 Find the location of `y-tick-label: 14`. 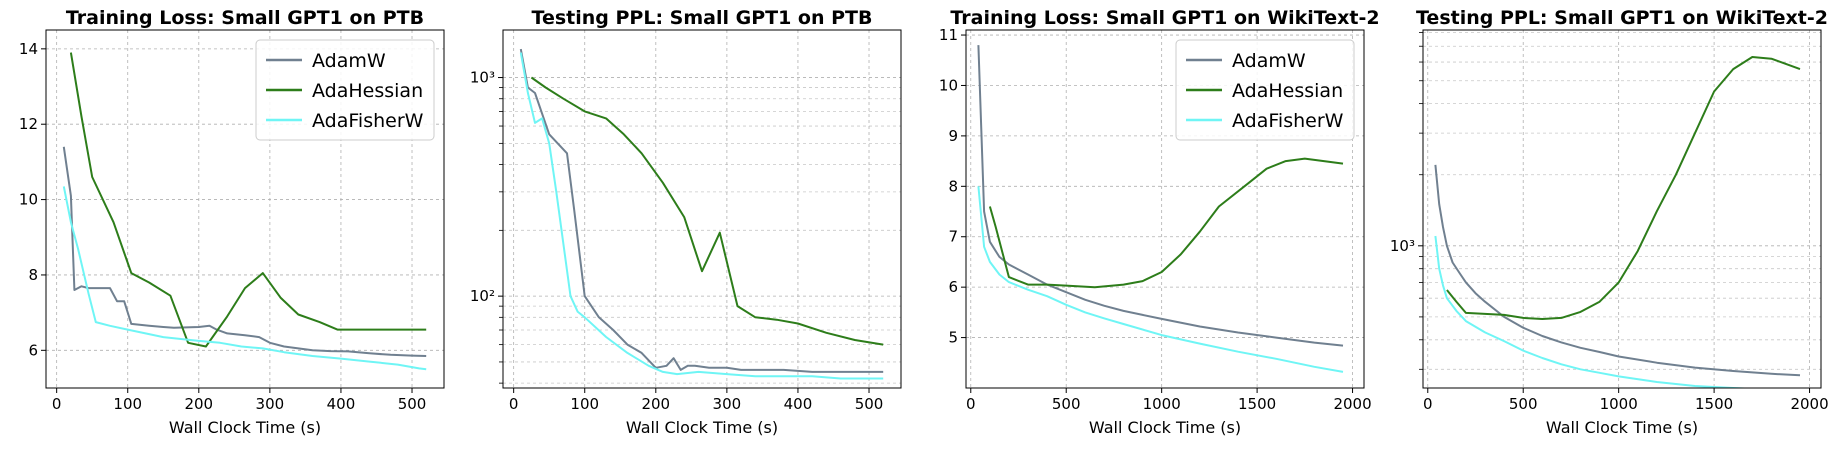

y-tick-label: 14 is located at coordinates (28, 49).